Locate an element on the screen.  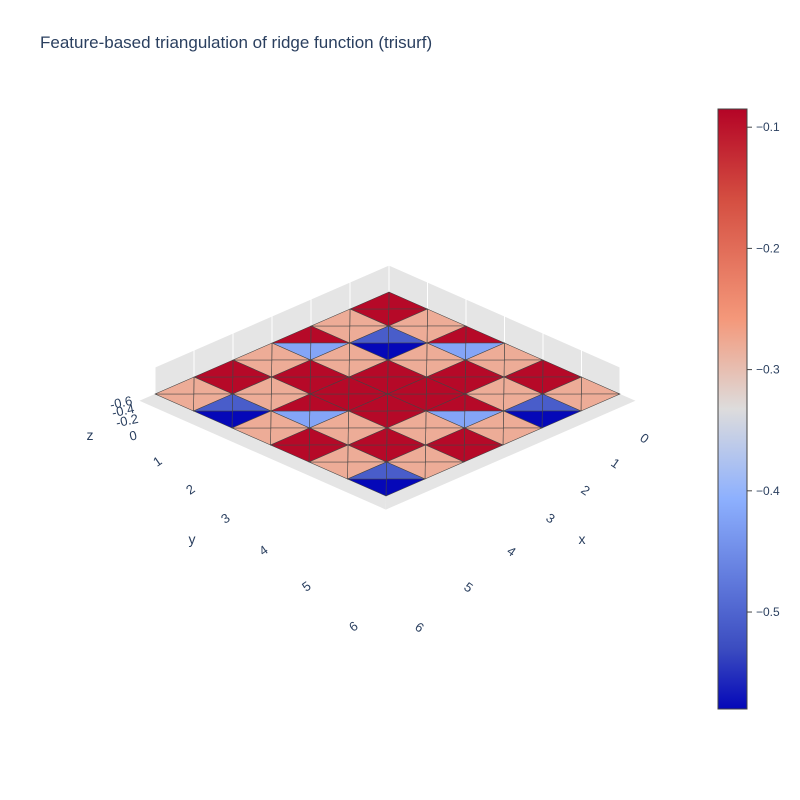
y-axis-title: y is located at coordinates (192, 539).